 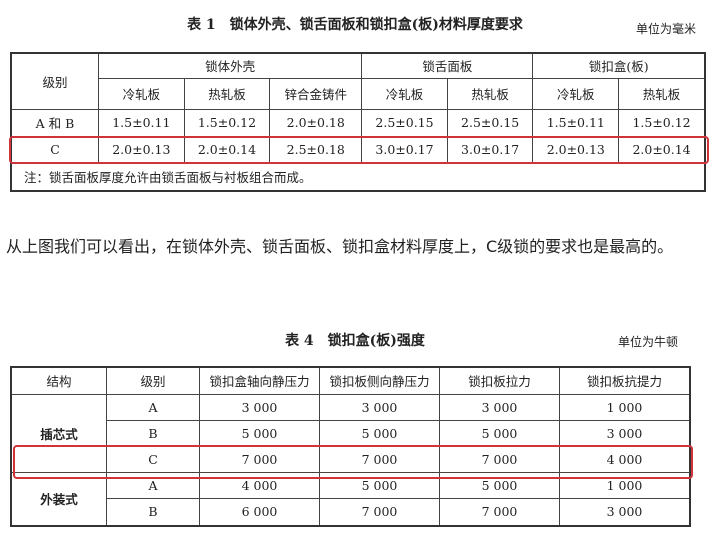 What do you see at coordinates (230, 65) in the screenshot?
I see `group-header: 锁体外壳` at bounding box center [230, 65].